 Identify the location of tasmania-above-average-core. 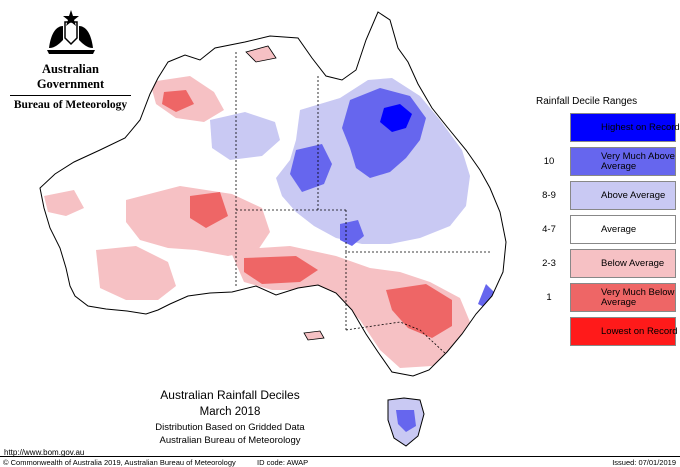
(406, 421).